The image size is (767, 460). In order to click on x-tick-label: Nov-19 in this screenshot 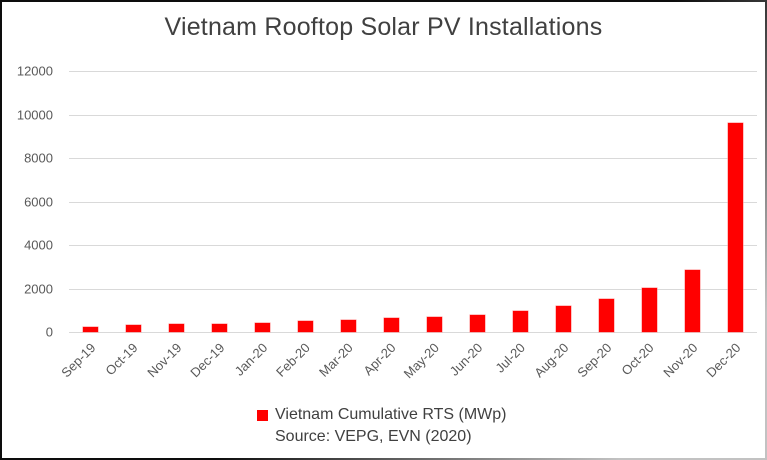, I will do `click(164, 360)`.